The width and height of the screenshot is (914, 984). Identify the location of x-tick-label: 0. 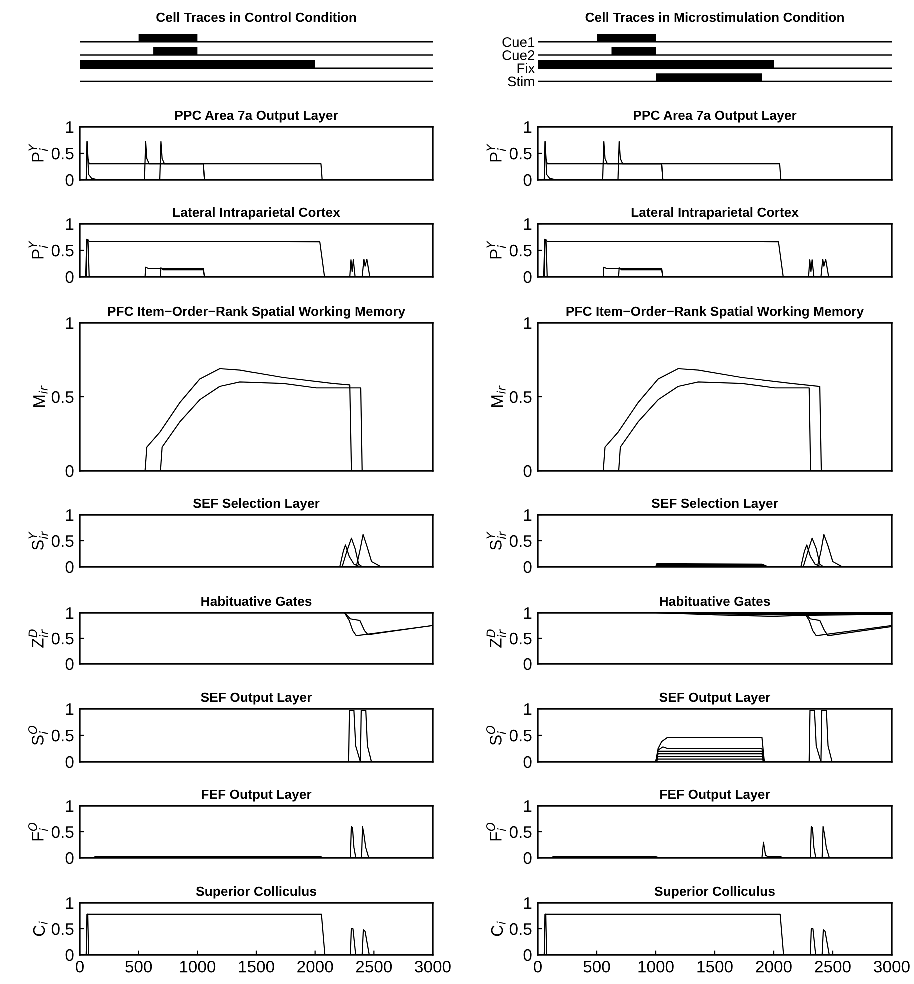
(80, 966).